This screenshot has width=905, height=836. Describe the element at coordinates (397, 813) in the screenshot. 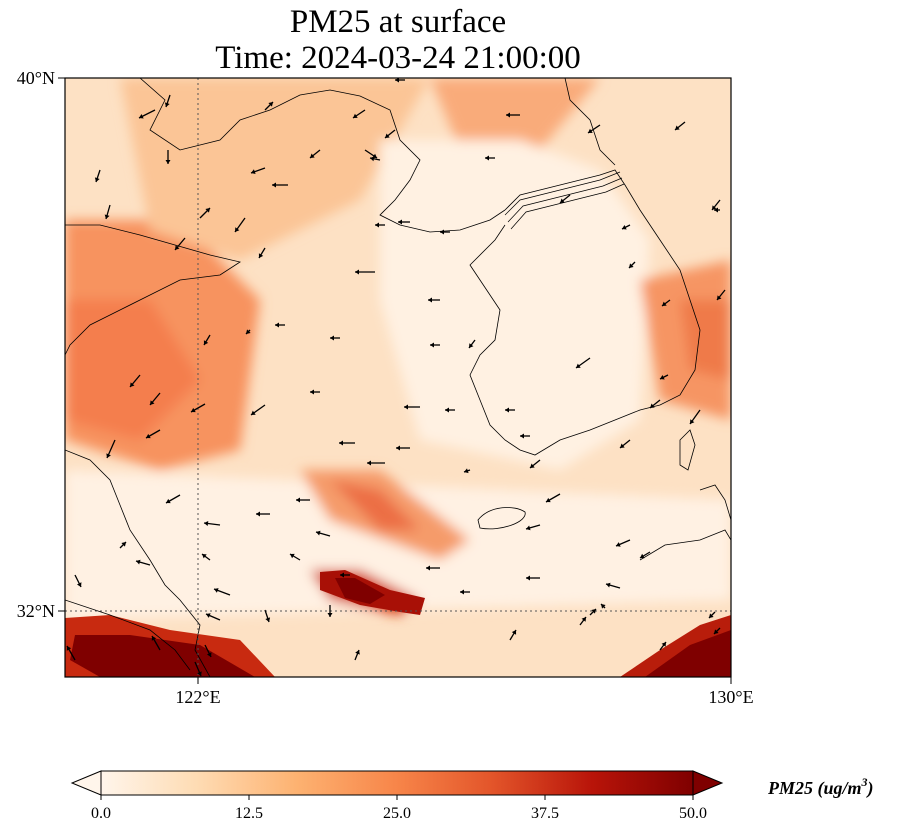

I see `colorbar-tick-2: 25.0` at that location.